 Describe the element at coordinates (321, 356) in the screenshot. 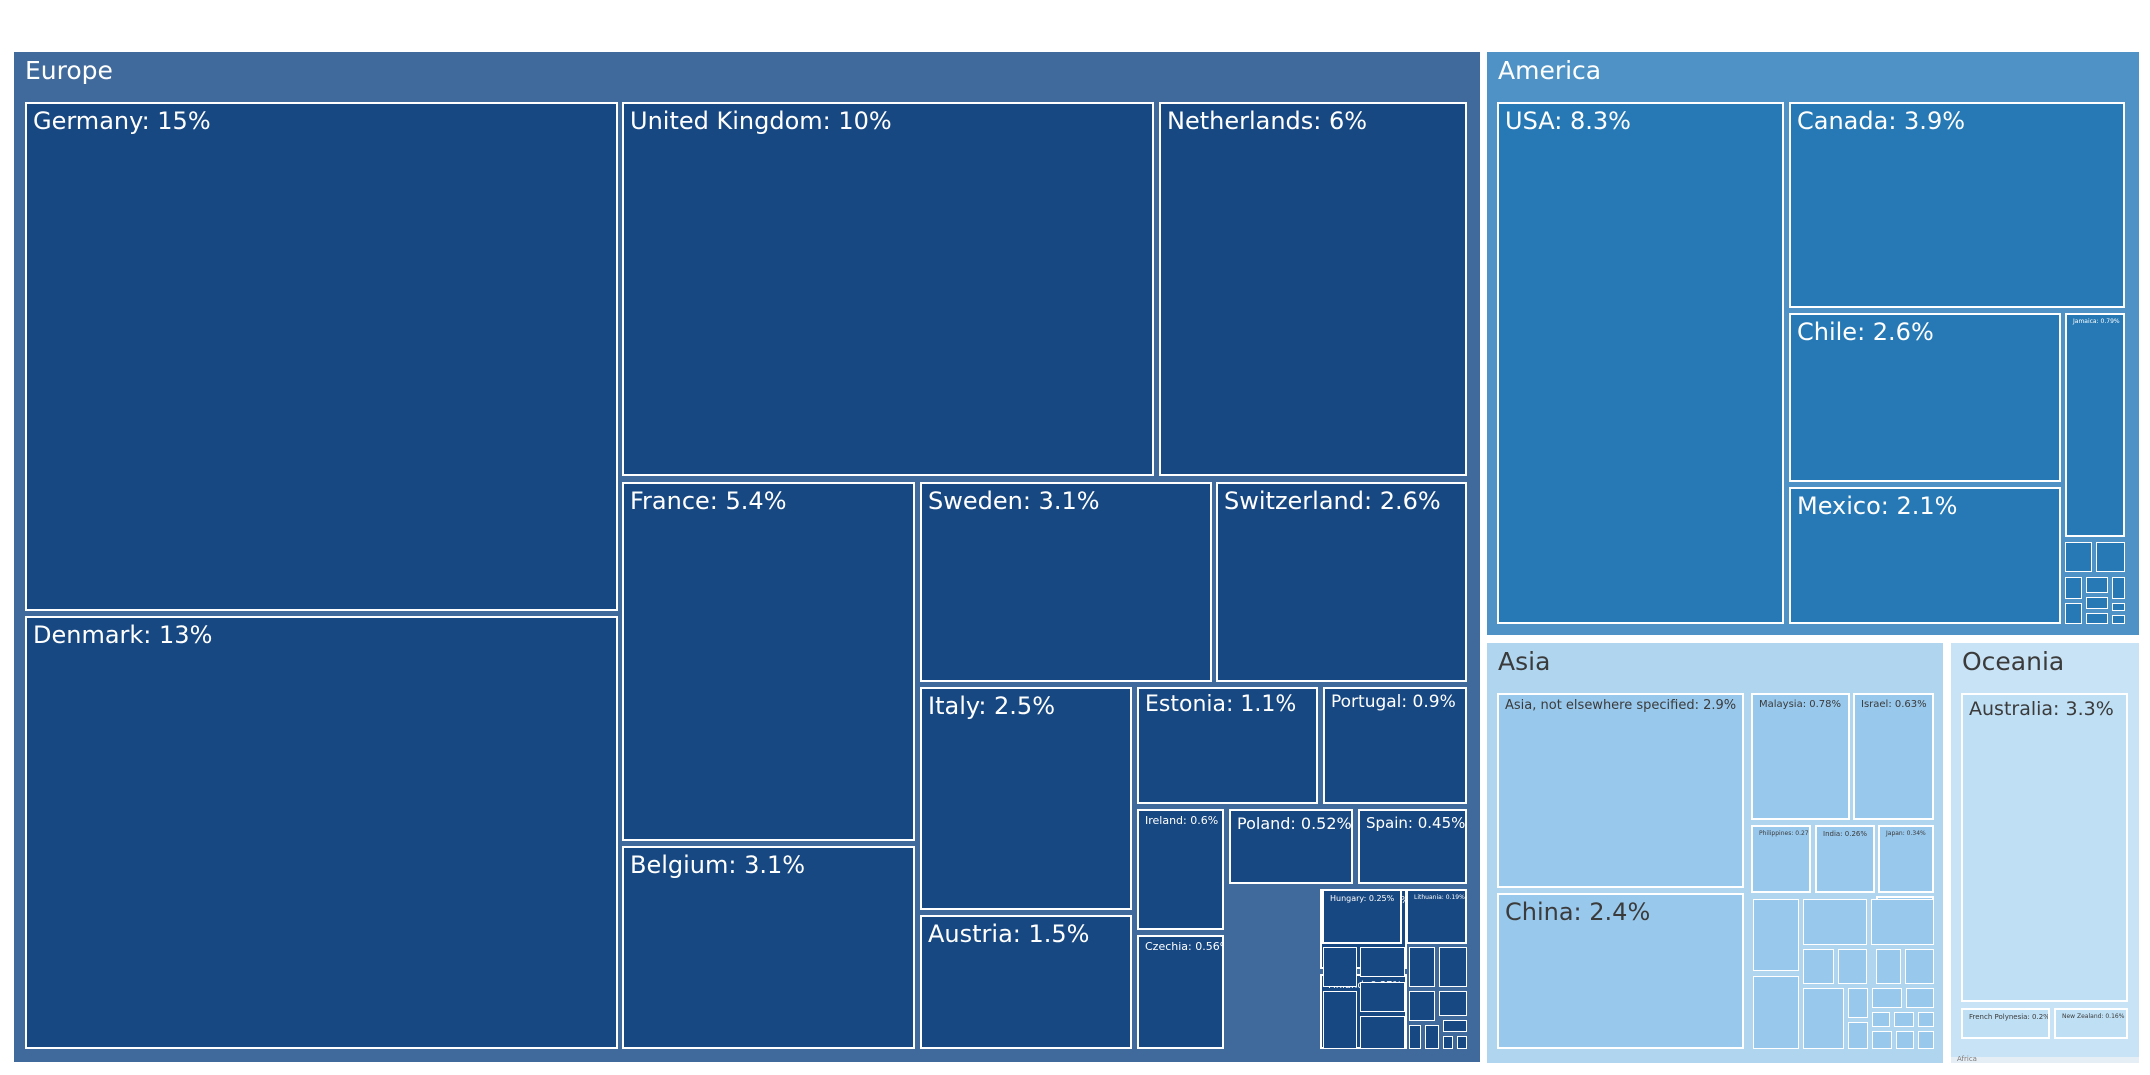

I see `treemap-tile-germany: Germany: 15%` at that location.